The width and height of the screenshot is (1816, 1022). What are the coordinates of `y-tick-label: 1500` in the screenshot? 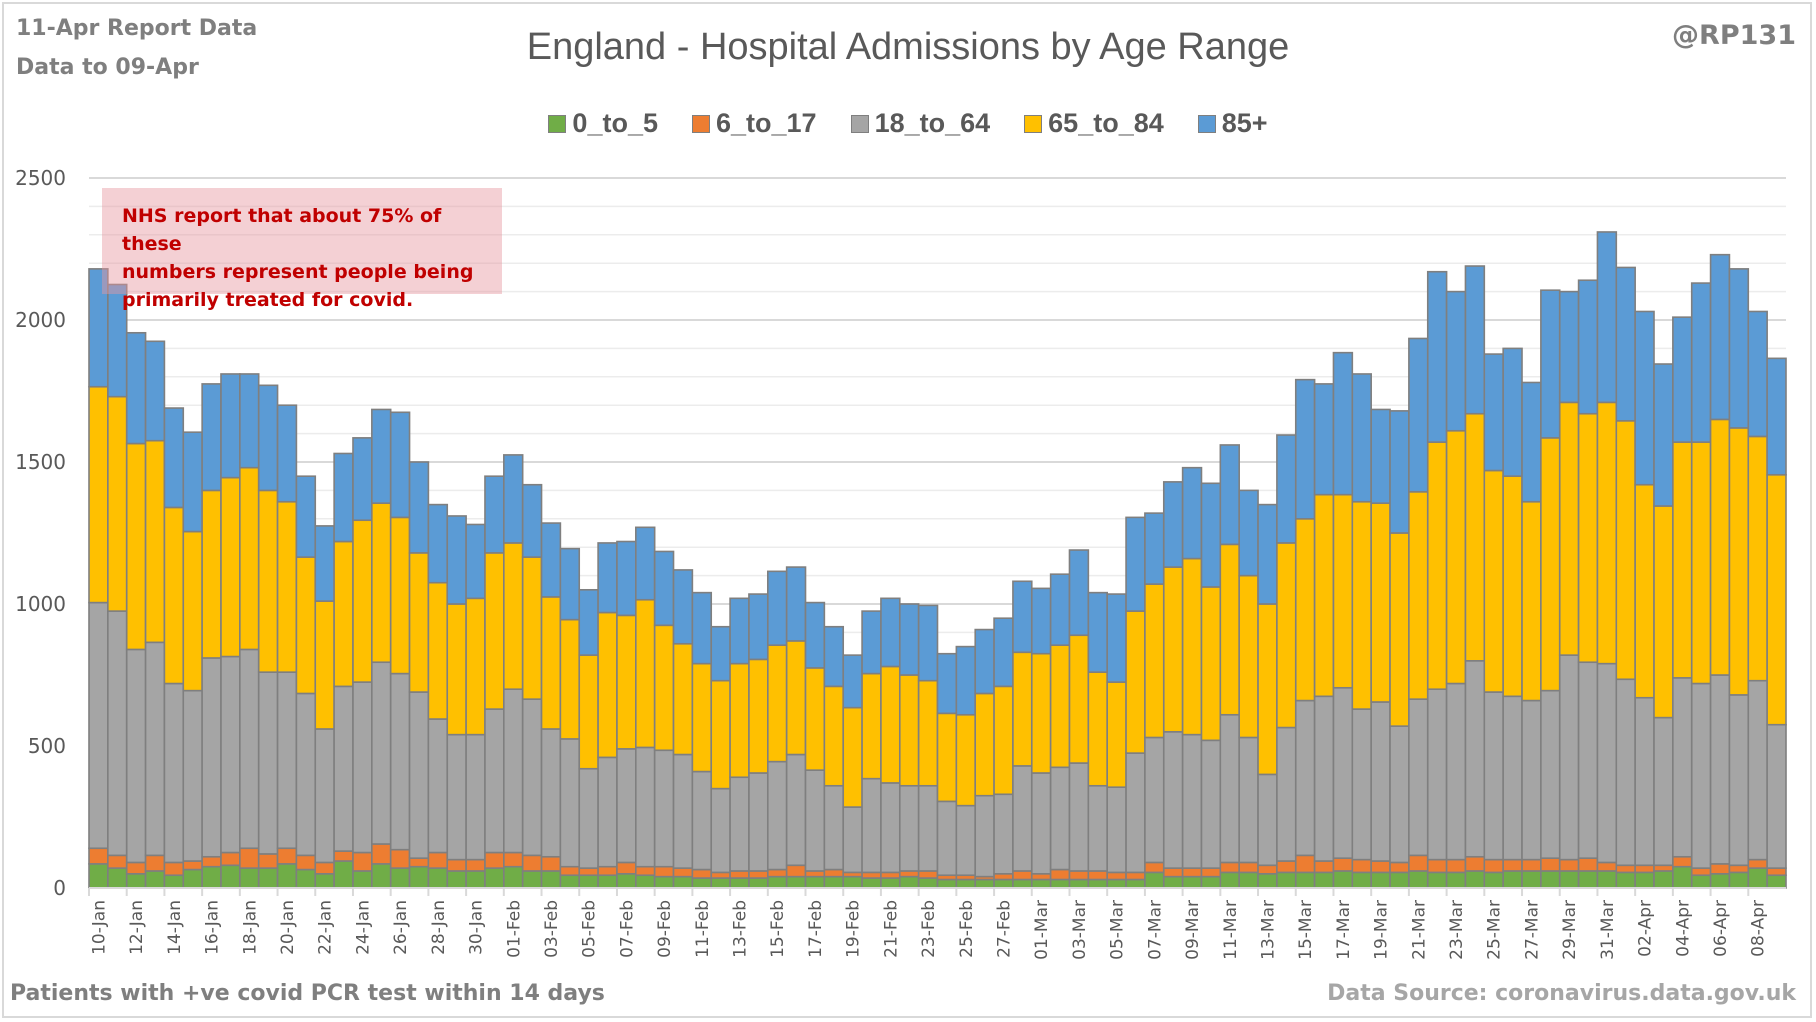 It's located at (40, 462).